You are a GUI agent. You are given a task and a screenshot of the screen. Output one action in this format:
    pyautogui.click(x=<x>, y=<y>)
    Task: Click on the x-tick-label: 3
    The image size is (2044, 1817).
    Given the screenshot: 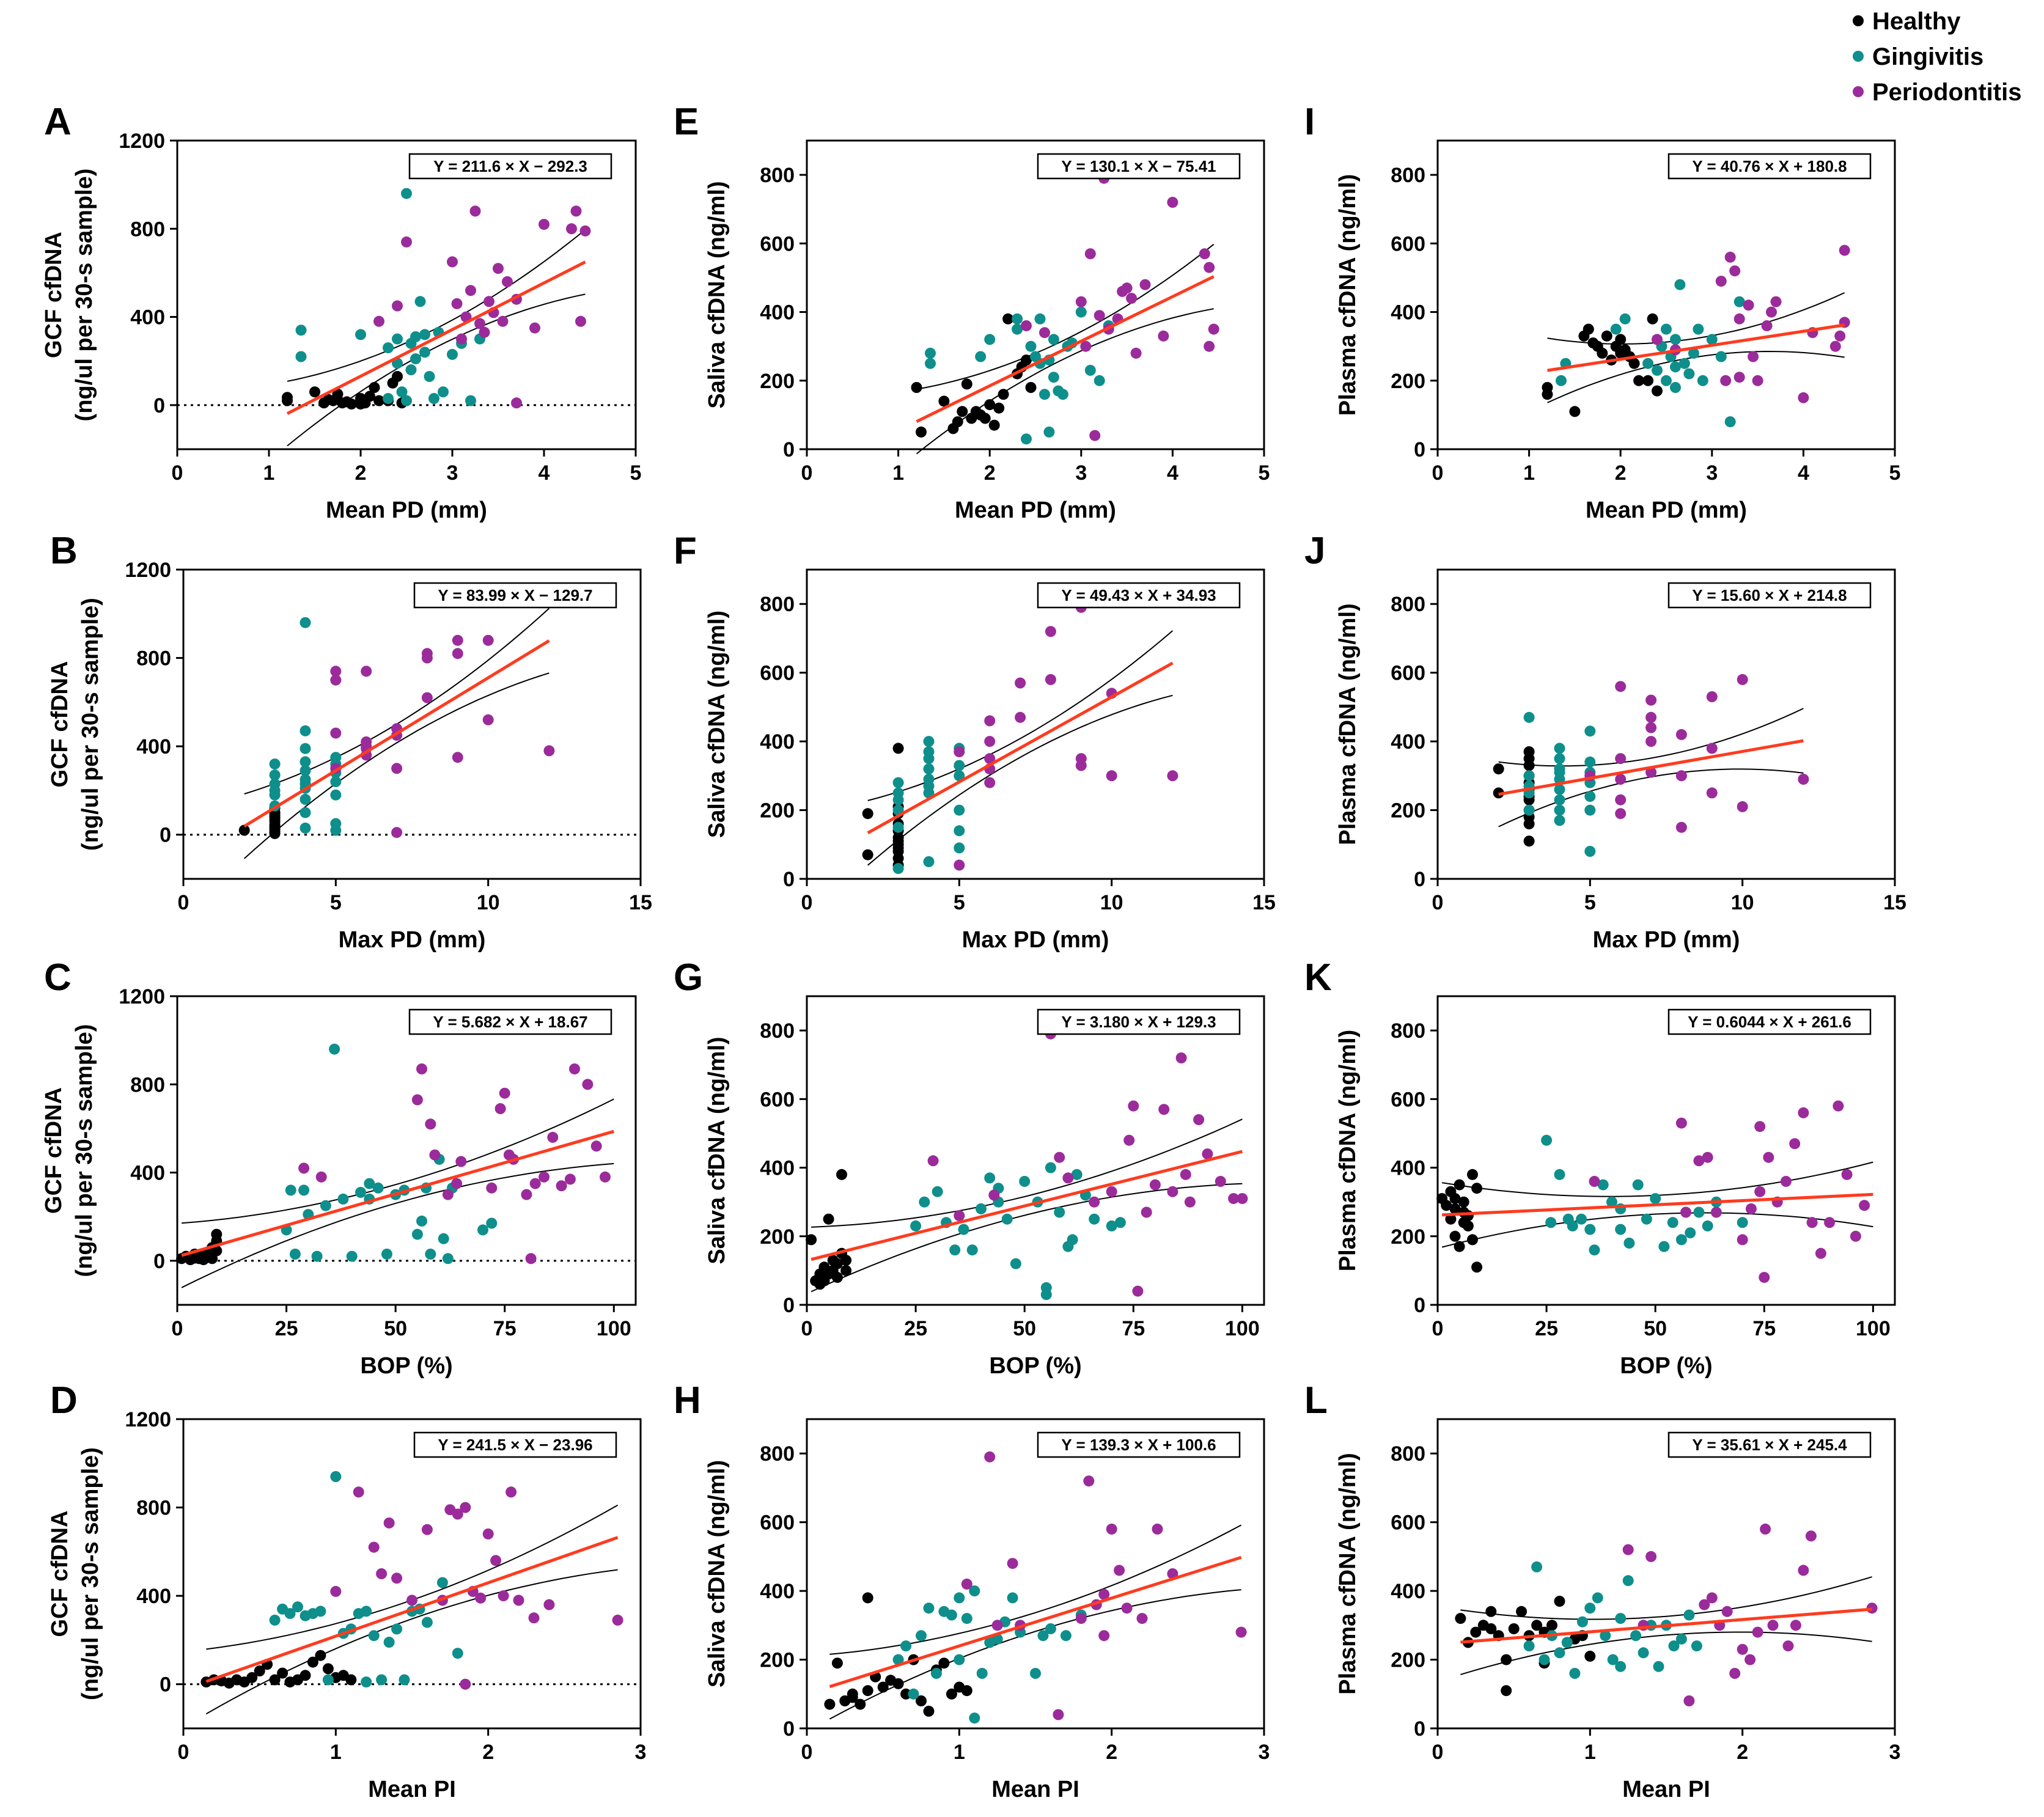 What is the action you would take?
    pyautogui.click(x=1081, y=473)
    